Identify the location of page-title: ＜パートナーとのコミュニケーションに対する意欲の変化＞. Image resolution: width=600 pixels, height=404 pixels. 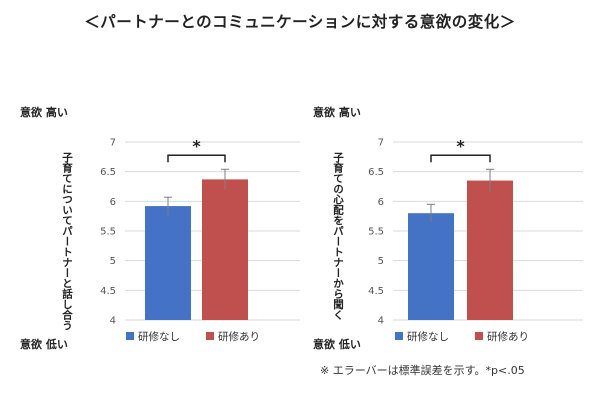
(300, 22).